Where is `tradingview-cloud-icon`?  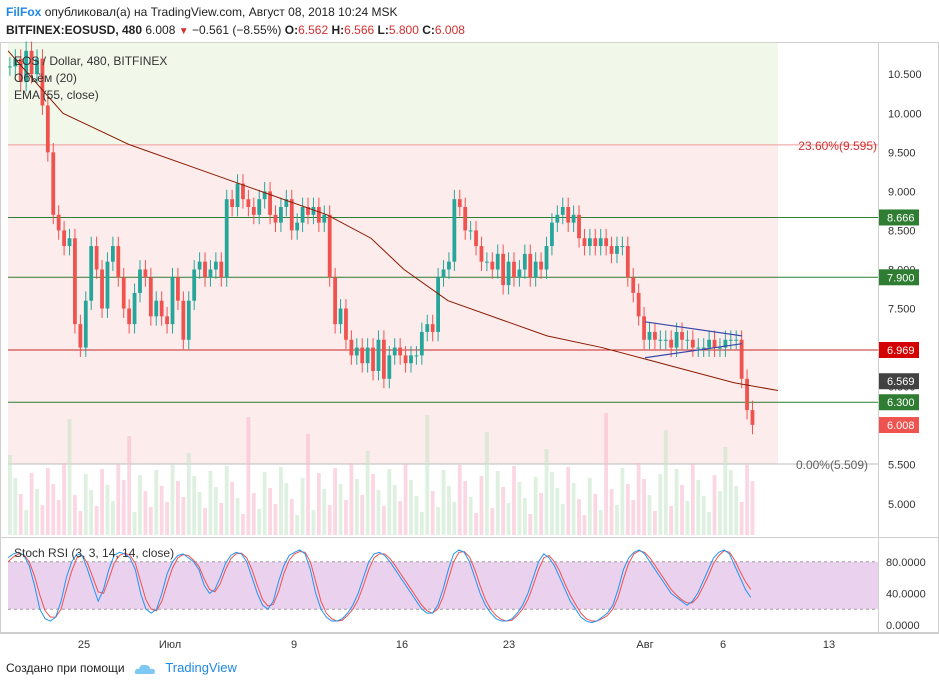 tradingview-cloud-icon is located at coordinates (144, 669).